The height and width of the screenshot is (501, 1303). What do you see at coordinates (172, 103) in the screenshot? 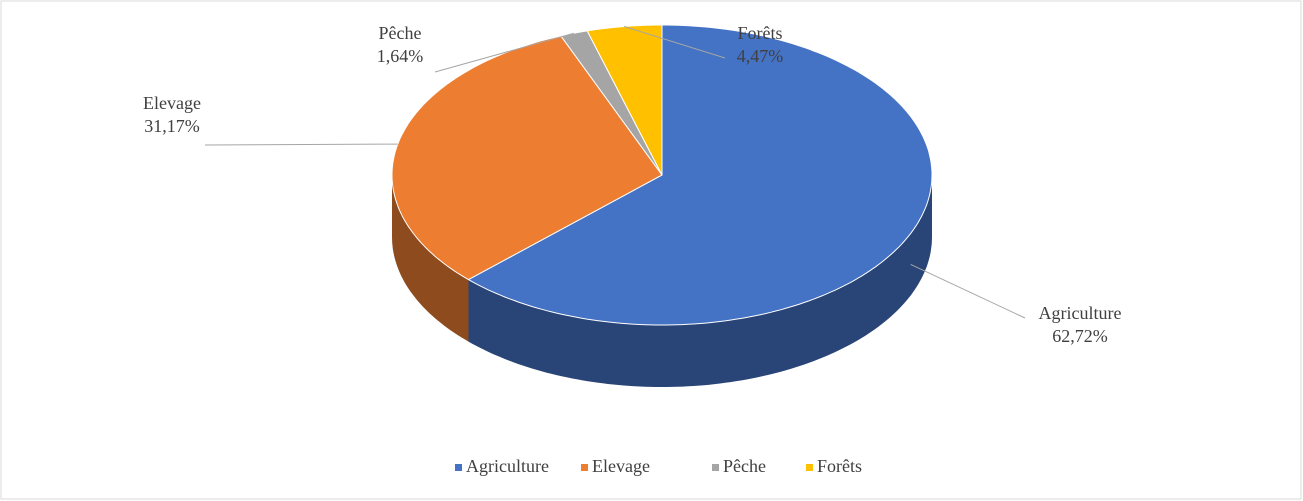
I see `category-label: Elevage` at bounding box center [172, 103].